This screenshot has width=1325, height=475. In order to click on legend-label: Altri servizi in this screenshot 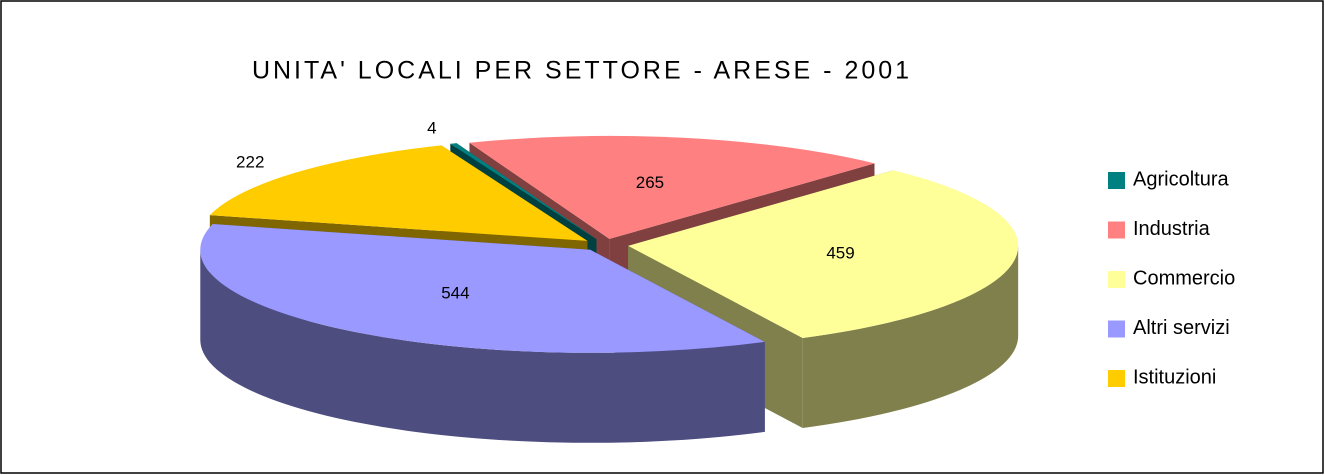, I will do `click(1181, 328)`.